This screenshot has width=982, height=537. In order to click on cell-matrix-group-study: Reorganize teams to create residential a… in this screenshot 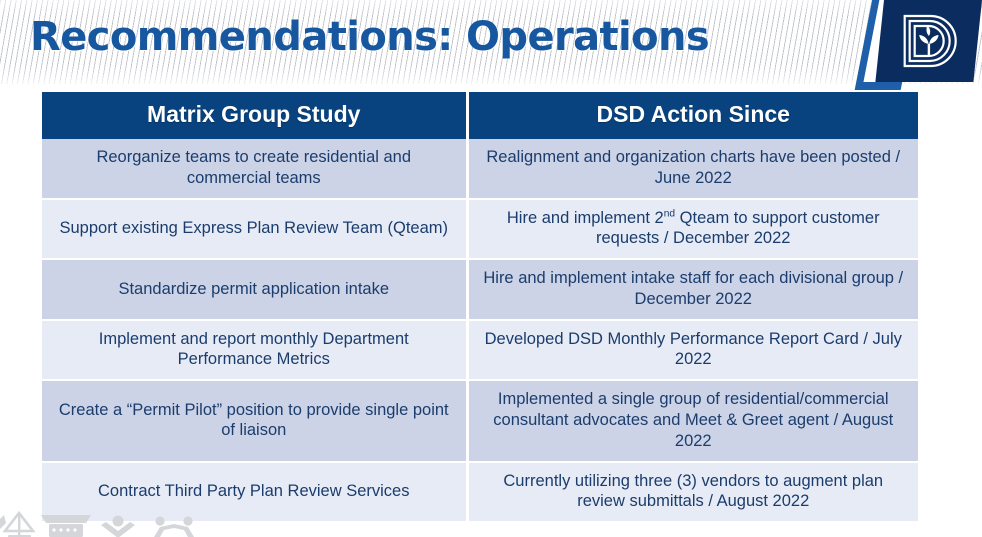, I will do `click(255, 169)`.